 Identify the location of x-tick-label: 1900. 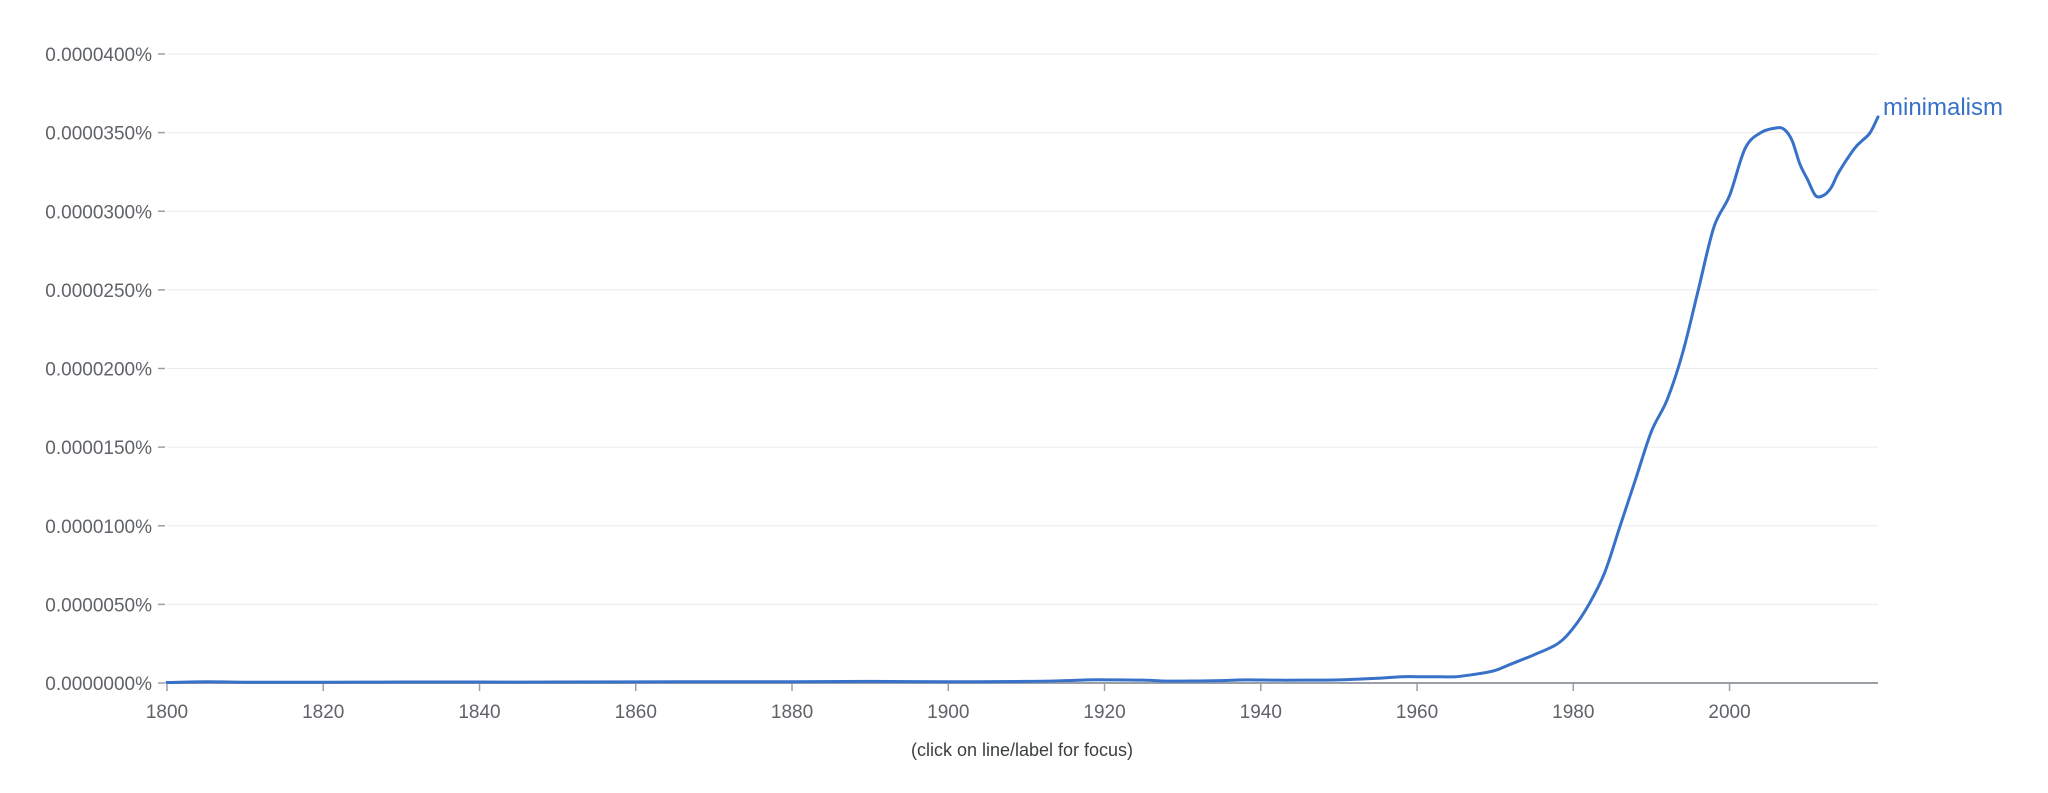
(948, 712).